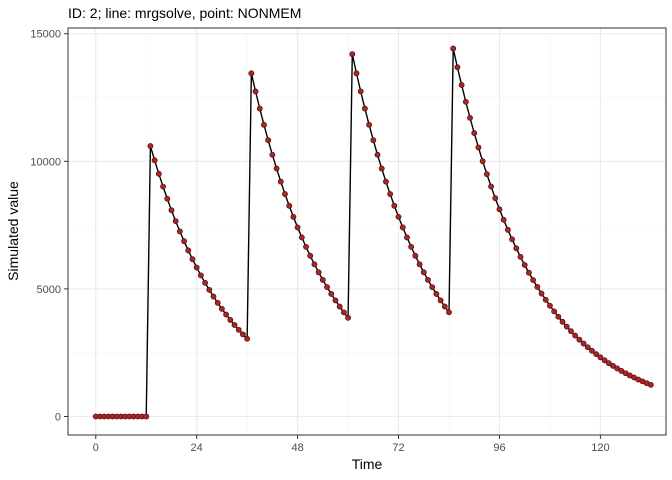  What do you see at coordinates (499, 448) in the screenshot?
I see `x-tick-label: 96` at bounding box center [499, 448].